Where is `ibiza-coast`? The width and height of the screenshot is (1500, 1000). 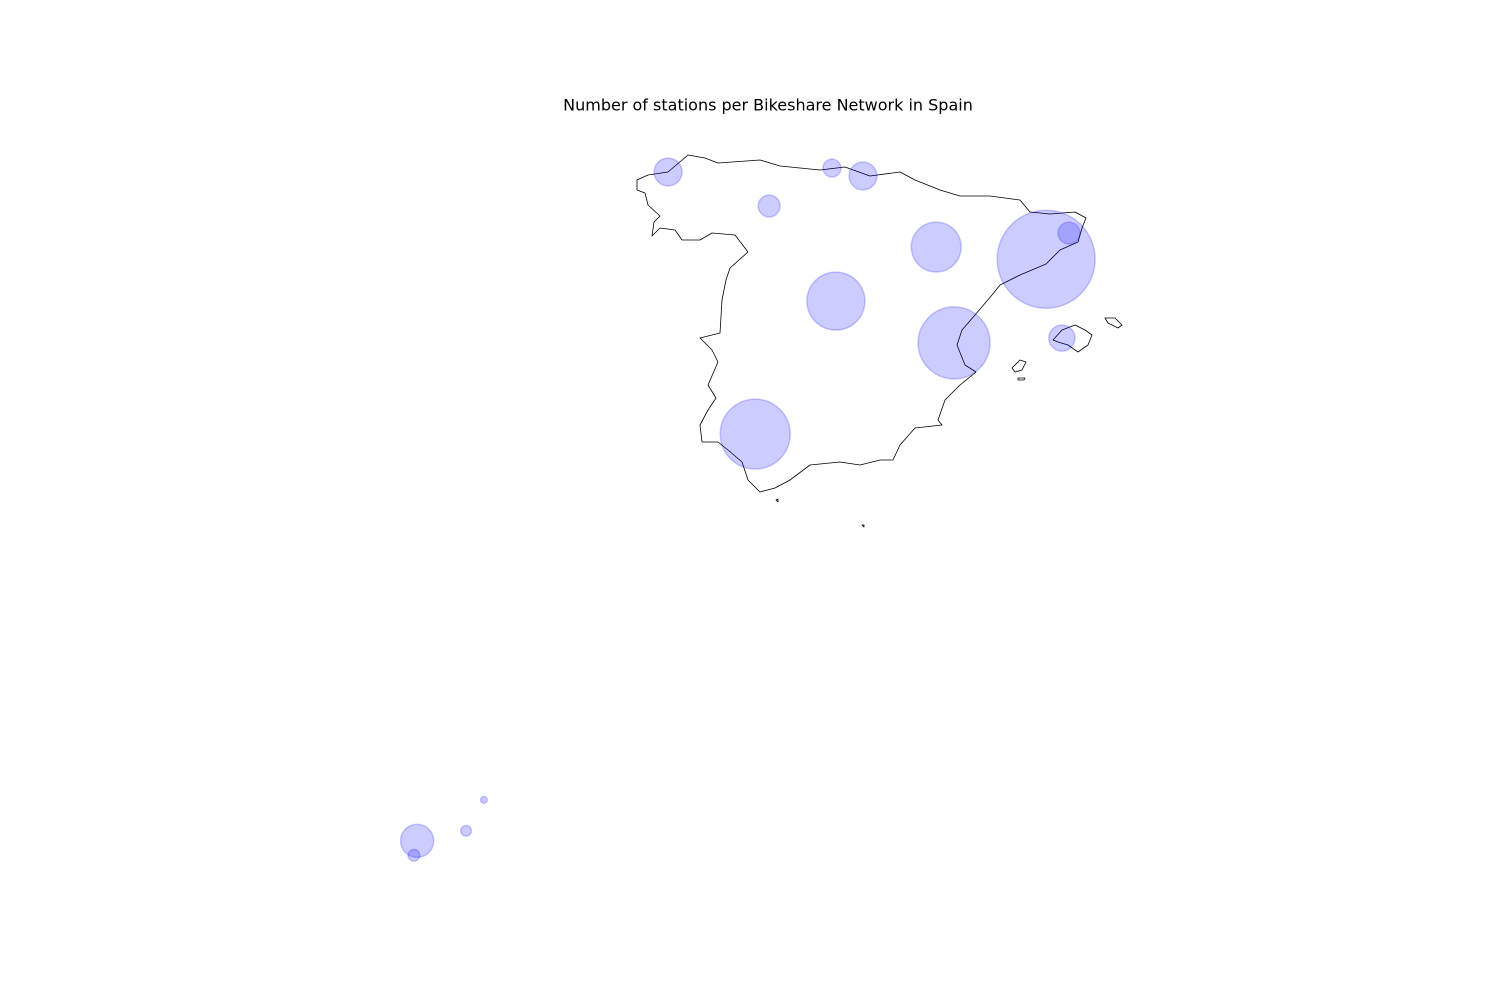 ibiza-coast is located at coordinates (1019, 366).